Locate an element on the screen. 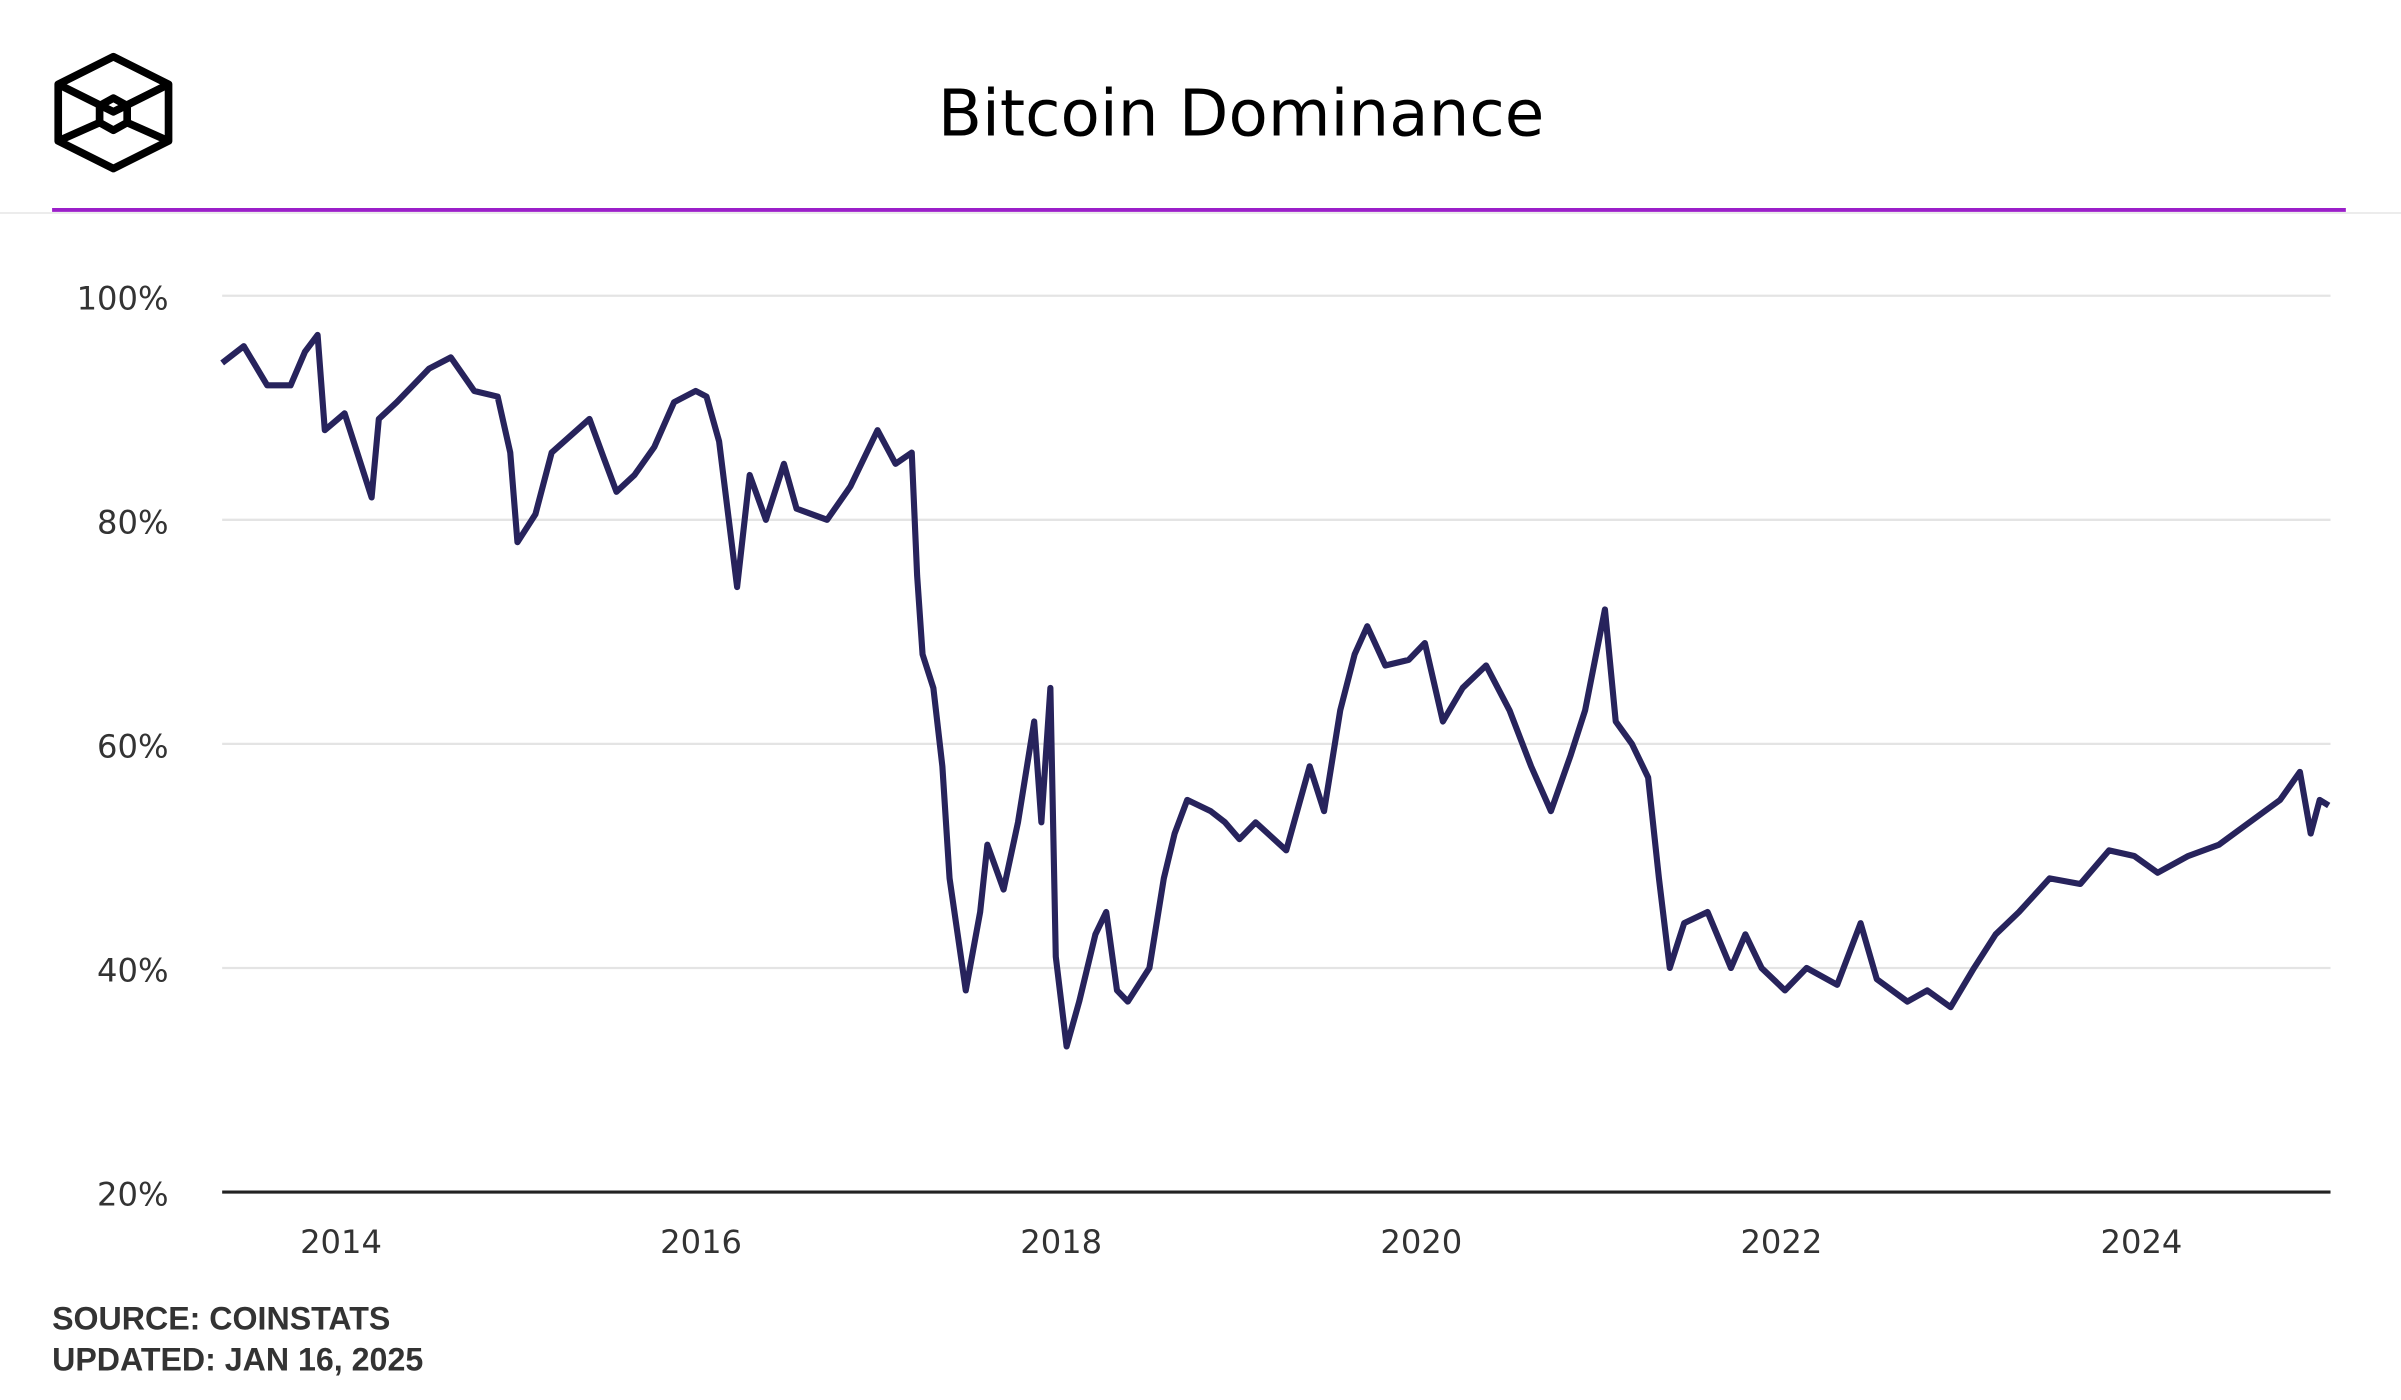 The height and width of the screenshot is (1400, 2401). y-tick-label: 40% is located at coordinates (132, 971).